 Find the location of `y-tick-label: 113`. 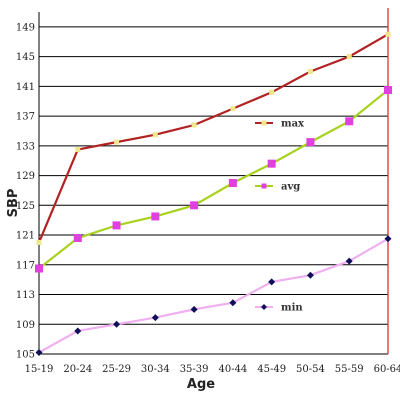

y-tick-label: 113 is located at coordinates (25, 295).